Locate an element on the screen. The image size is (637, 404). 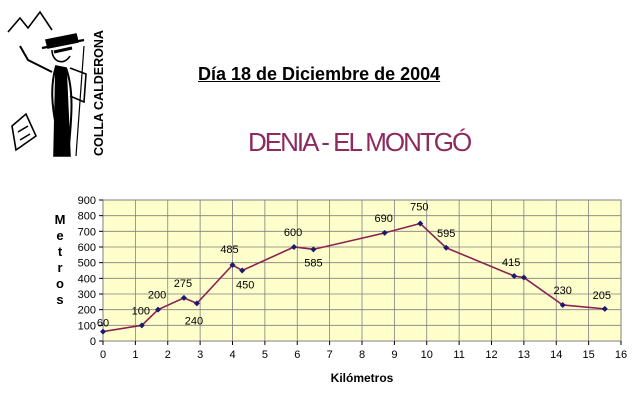
data-label: 240 is located at coordinates (194, 321).